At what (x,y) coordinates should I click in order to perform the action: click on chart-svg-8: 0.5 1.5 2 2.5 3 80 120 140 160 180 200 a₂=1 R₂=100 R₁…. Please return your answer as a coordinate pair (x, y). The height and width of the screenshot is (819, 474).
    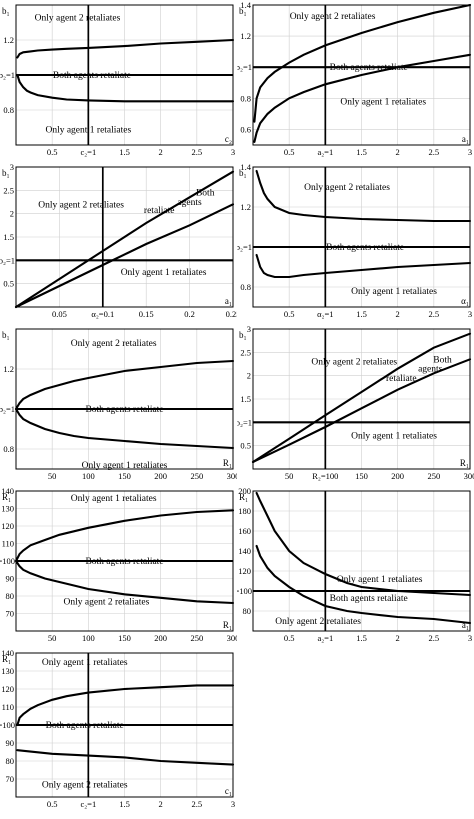
    Looking at the image, I should click on (349, 564).